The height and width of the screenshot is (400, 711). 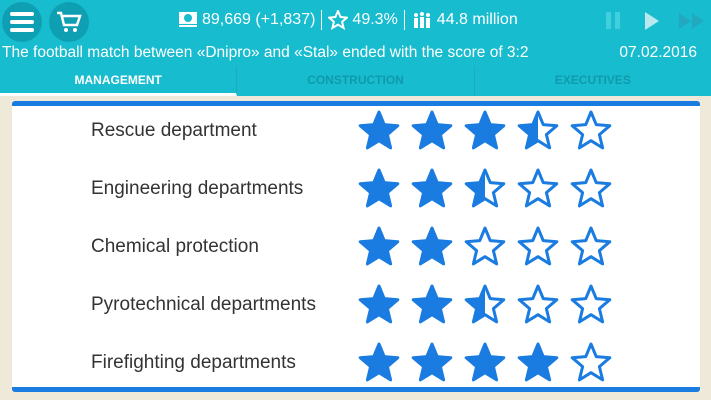 I want to click on tab-construction: CONSTRUCTION, so click(x=356, y=81).